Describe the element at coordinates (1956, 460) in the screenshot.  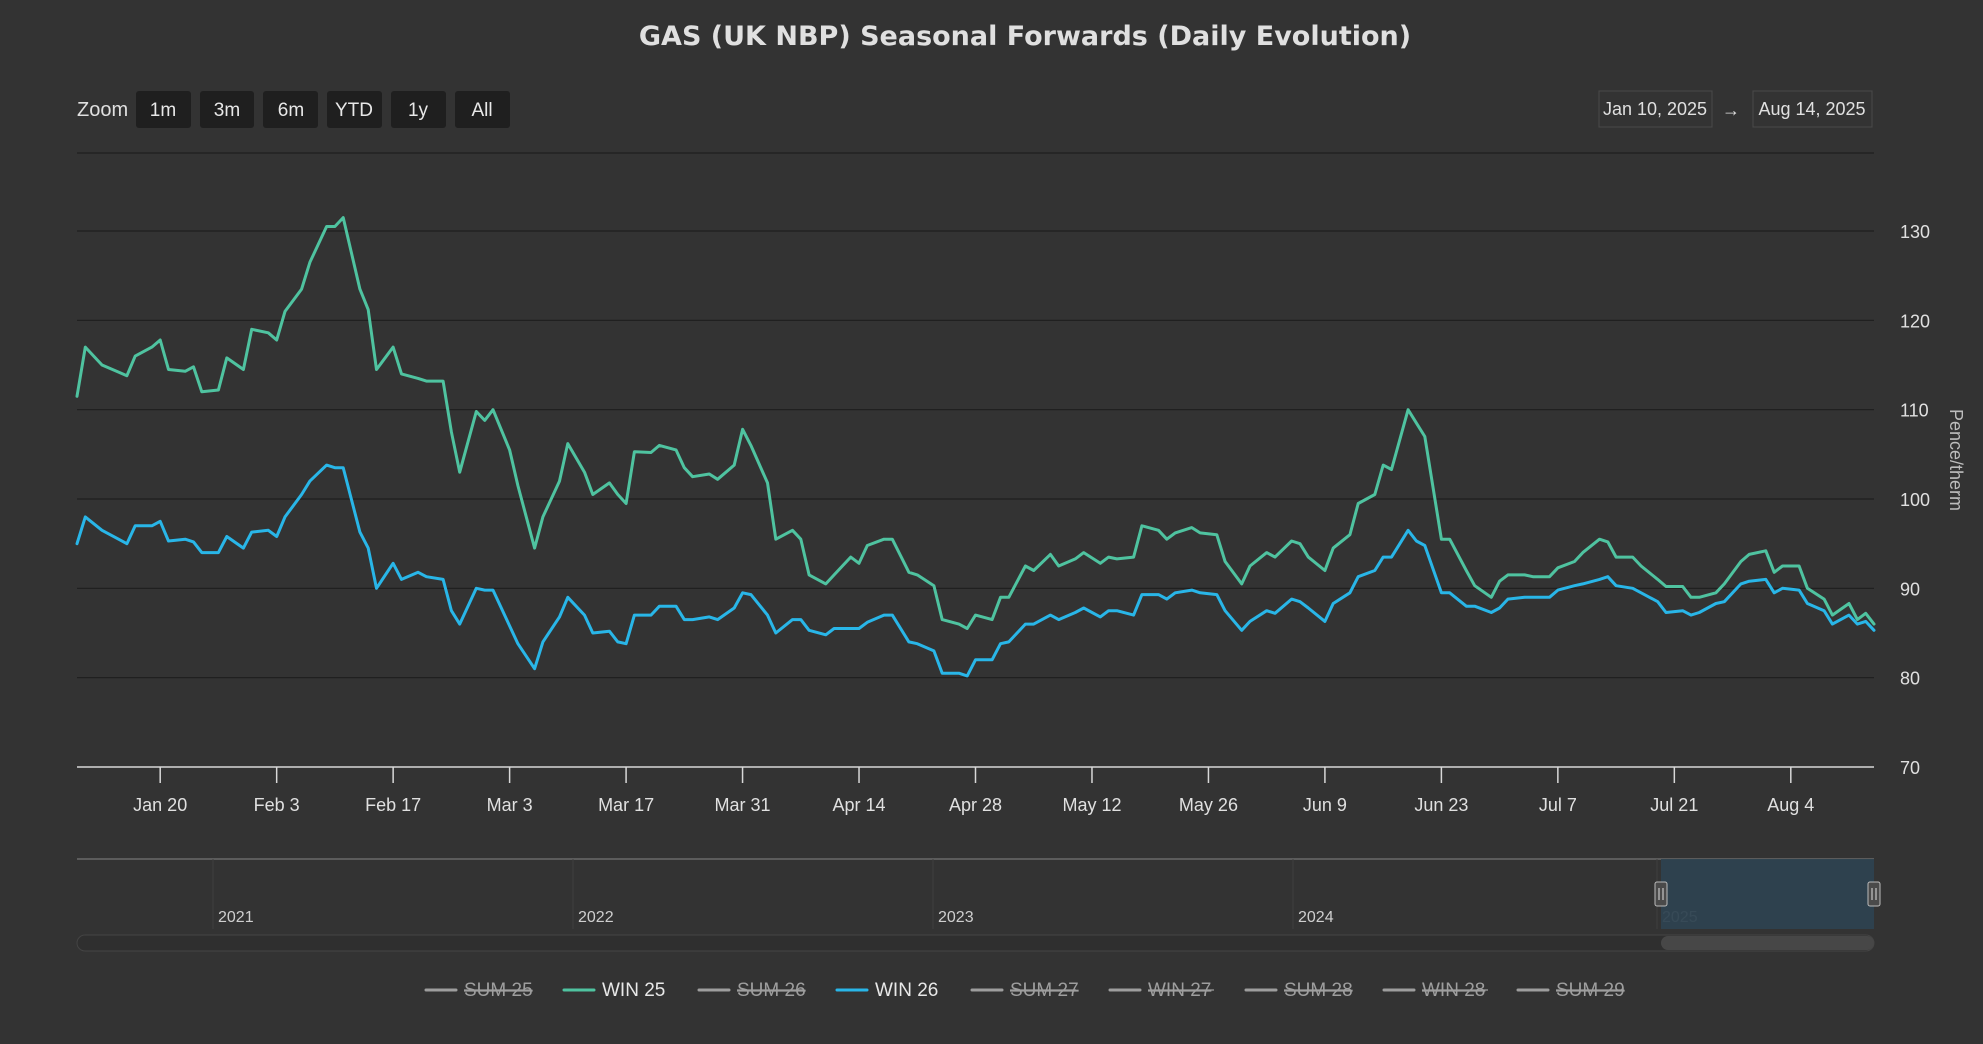
I see `y-axis-title: Pence/therm` at that location.